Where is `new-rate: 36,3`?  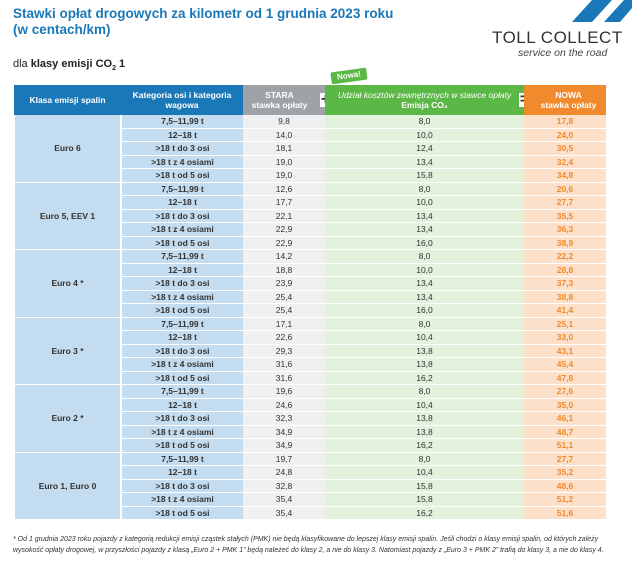
new-rate: 36,3 is located at coordinates (565, 229).